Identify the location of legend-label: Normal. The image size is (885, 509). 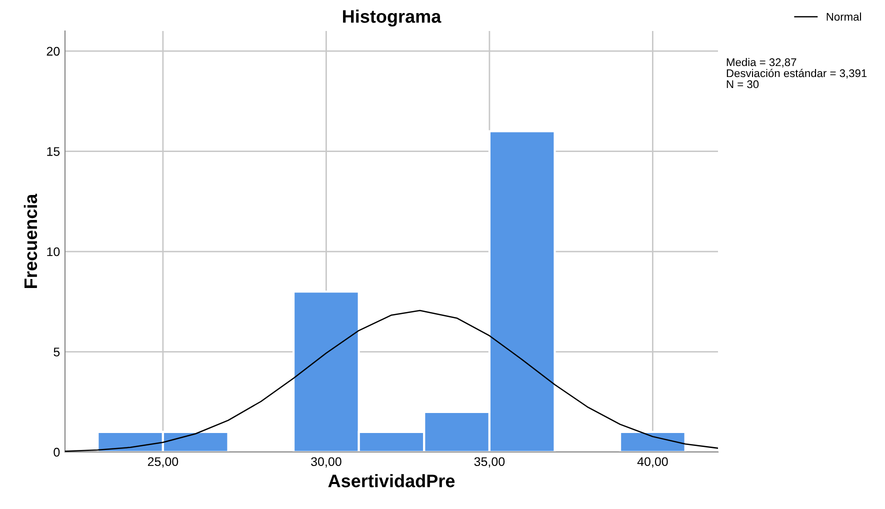
(843, 16).